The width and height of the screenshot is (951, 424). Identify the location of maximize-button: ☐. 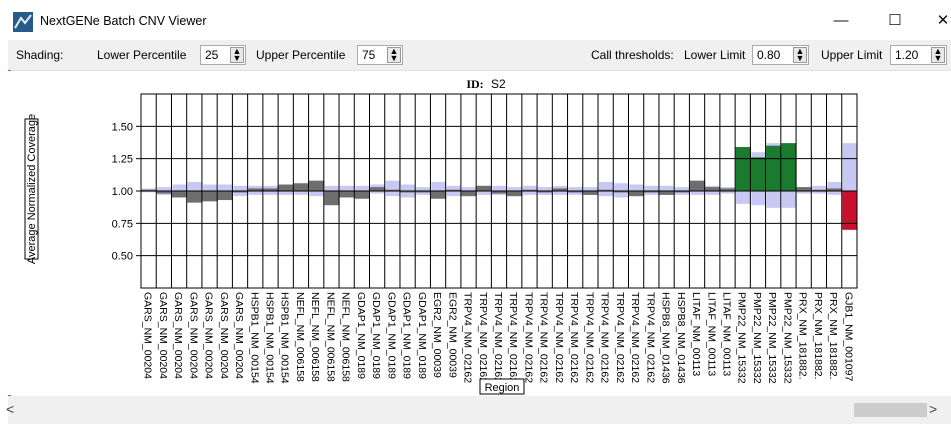
(895, 20).